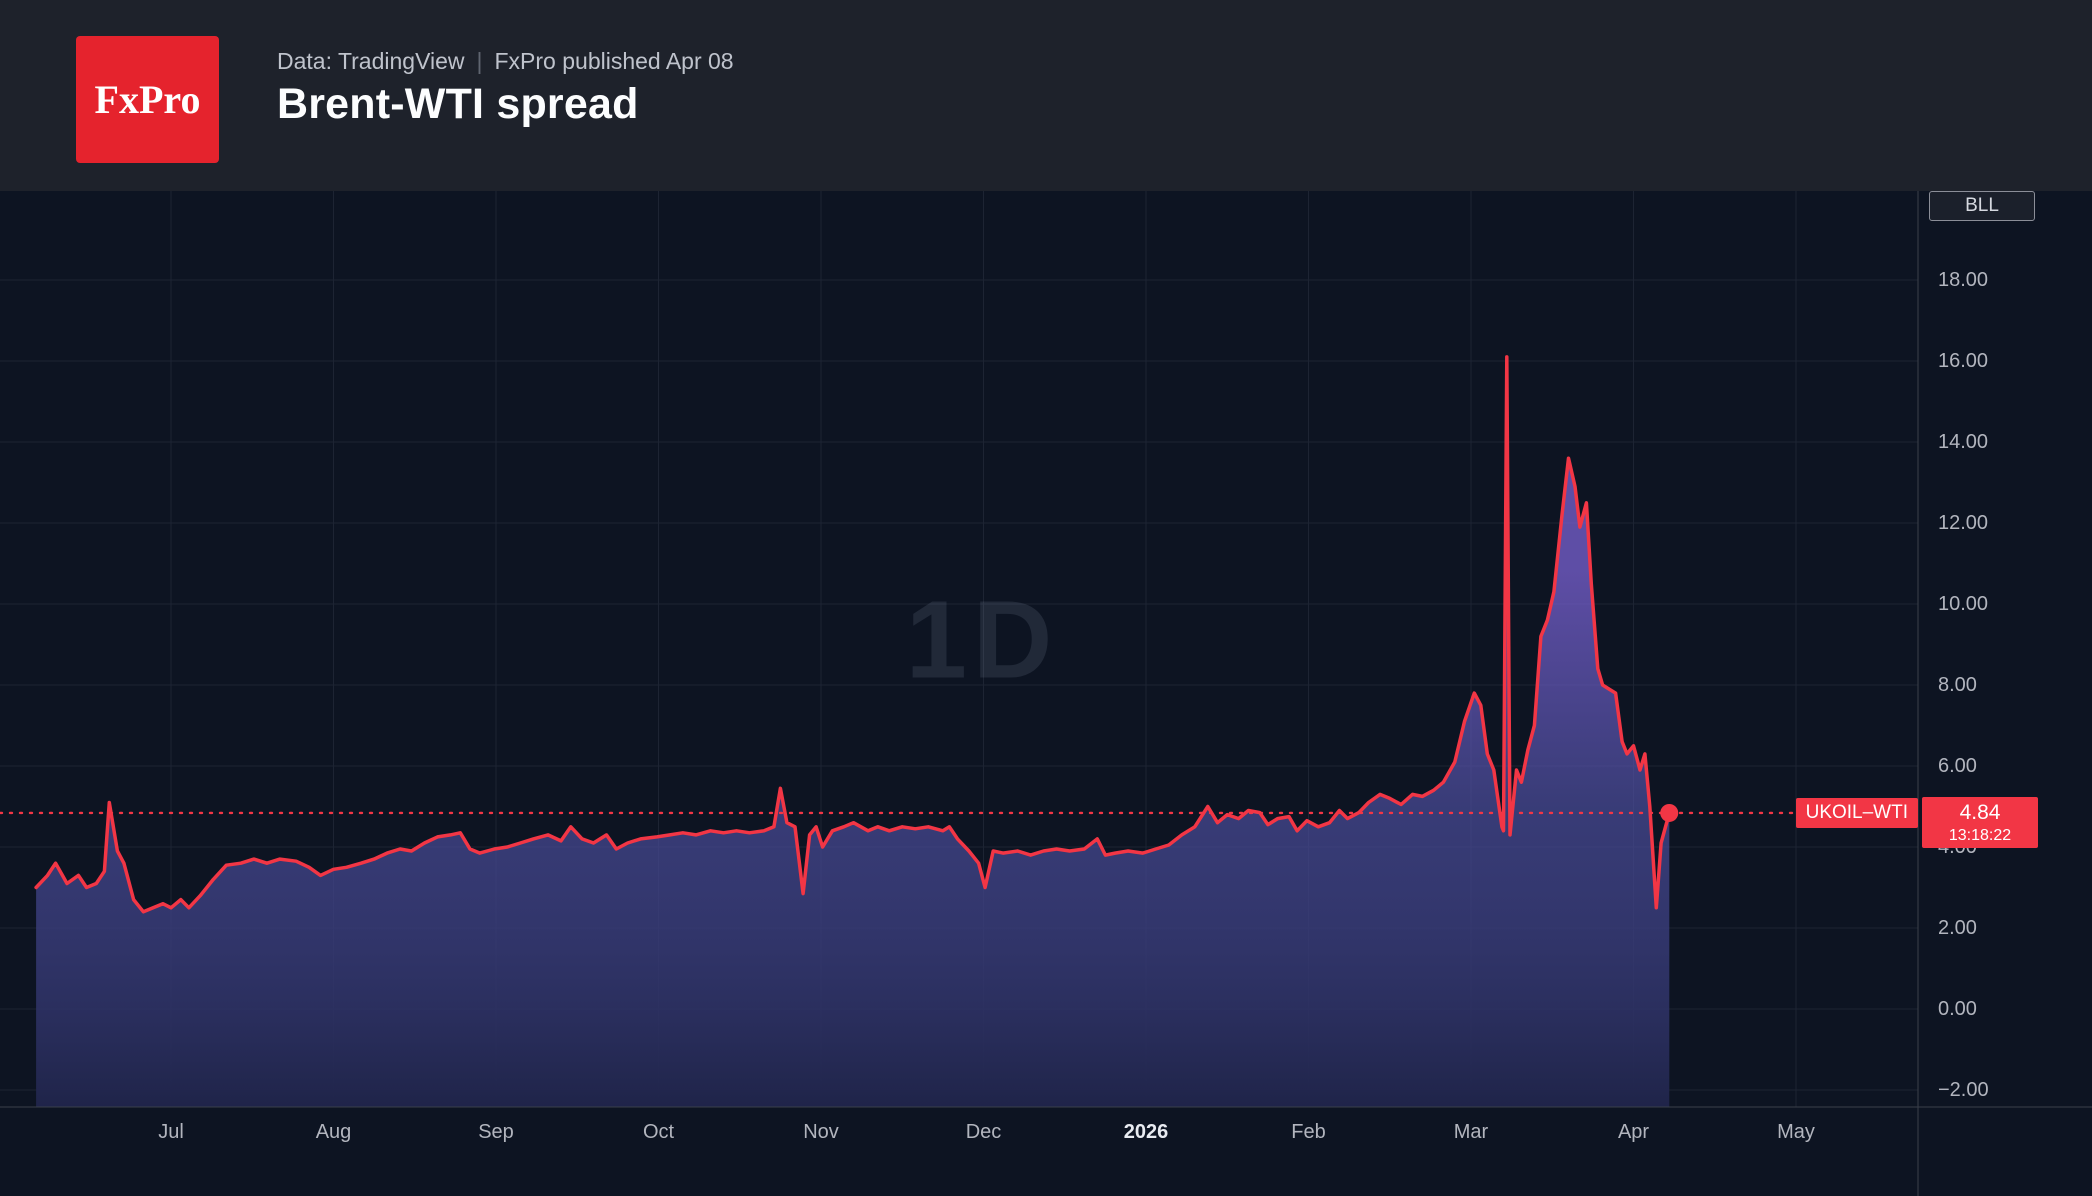  What do you see at coordinates (496, 1132) in the screenshot?
I see `time-axis-label: Sep` at bounding box center [496, 1132].